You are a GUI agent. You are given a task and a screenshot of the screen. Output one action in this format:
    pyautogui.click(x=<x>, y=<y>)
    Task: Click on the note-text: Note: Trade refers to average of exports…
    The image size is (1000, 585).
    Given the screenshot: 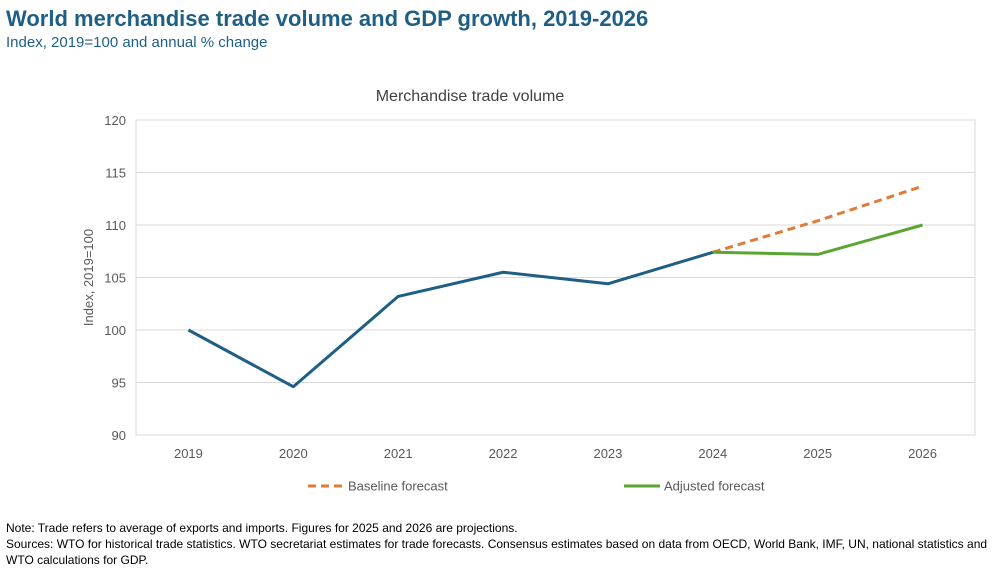 What is the action you would take?
    pyautogui.click(x=262, y=528)
    